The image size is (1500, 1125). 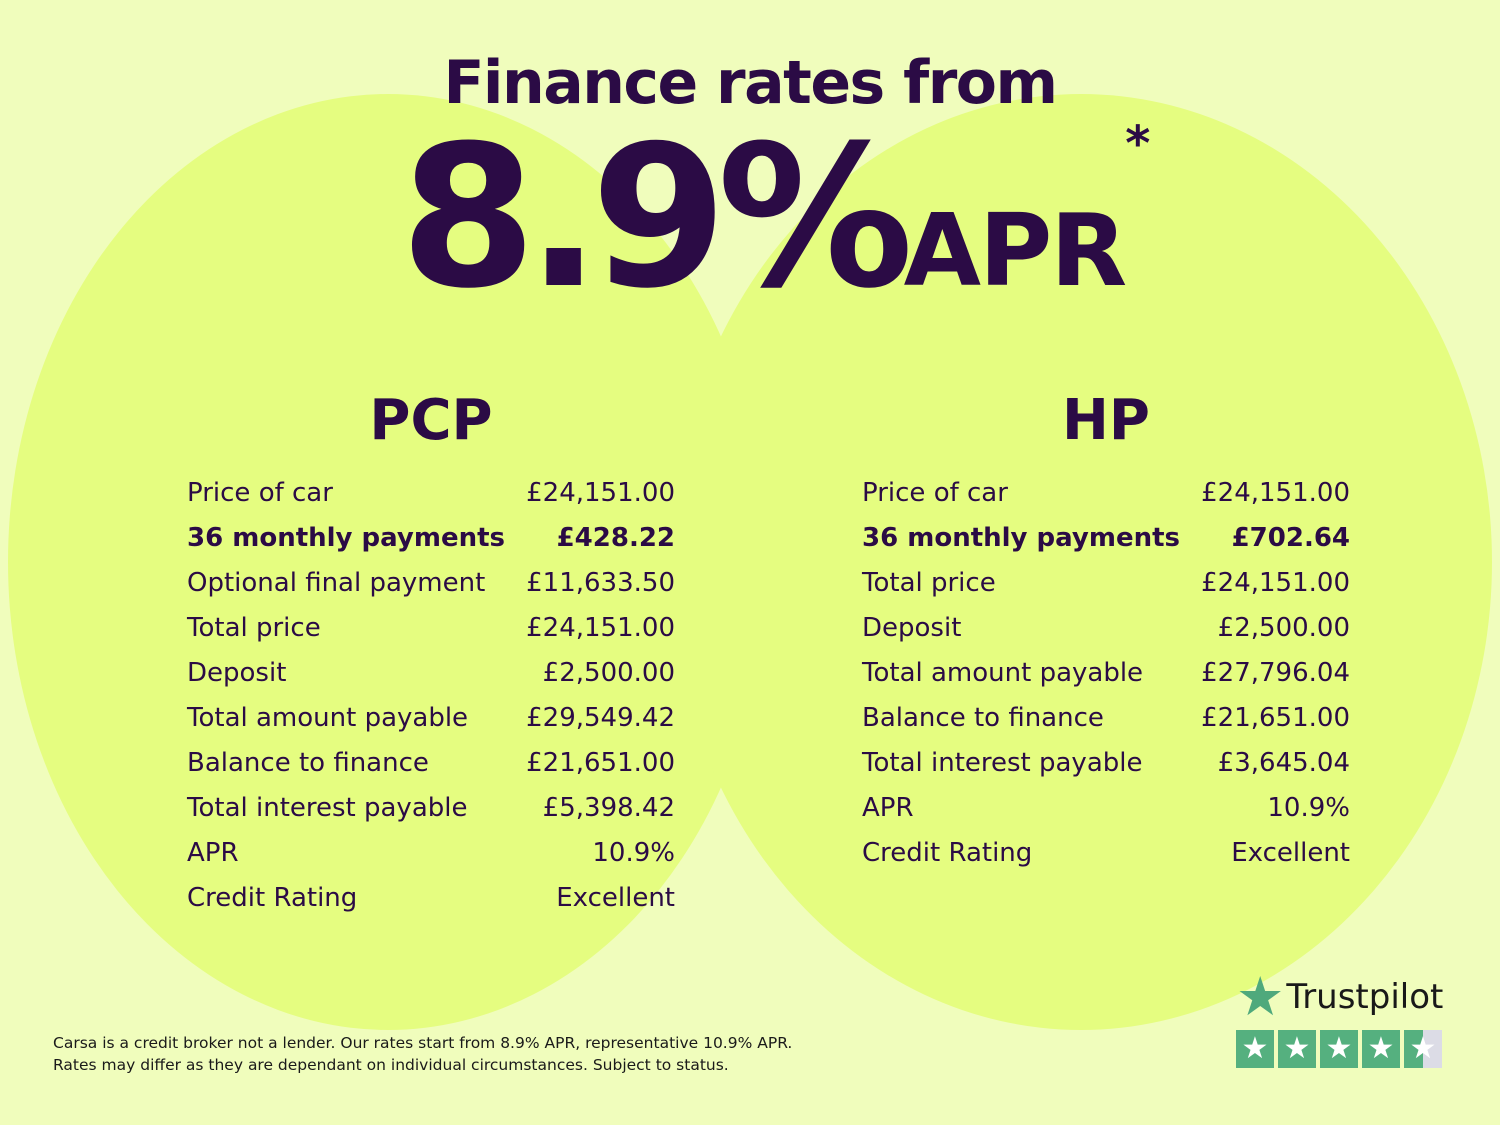 I want to click on row-value: £29,549.42, so click(x=600, y=718).